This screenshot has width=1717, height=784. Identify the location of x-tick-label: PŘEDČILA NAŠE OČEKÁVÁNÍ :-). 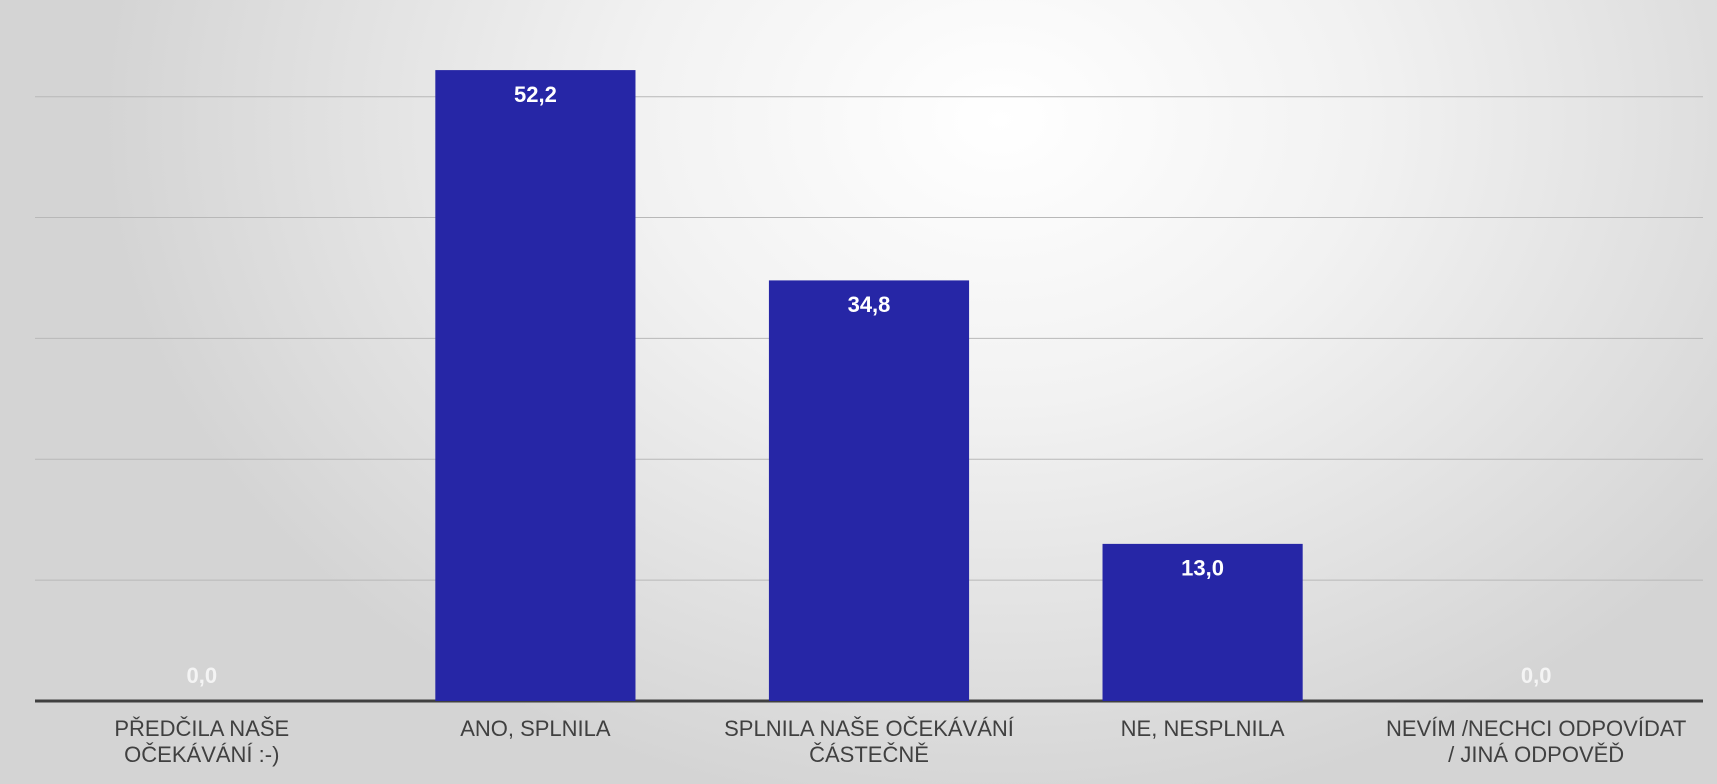
(202, 741).